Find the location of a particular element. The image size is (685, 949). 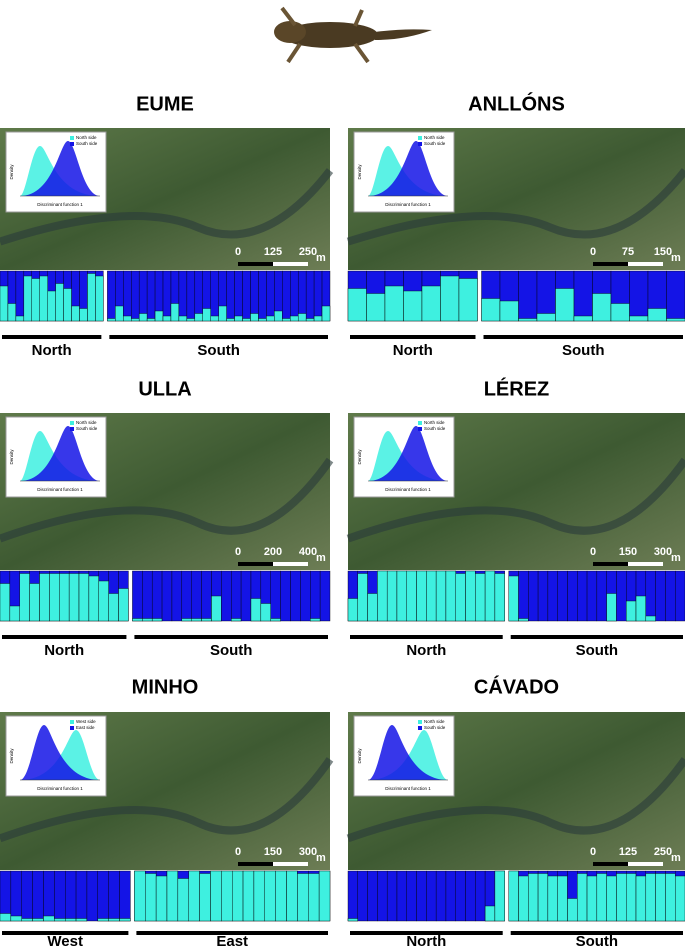

legend-label: South side is located at coordinates (87, 428).